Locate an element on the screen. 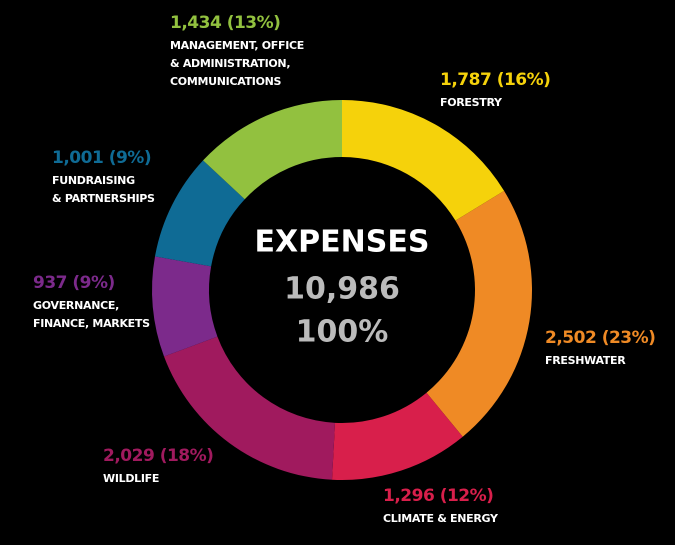  center-total: 10,986 is located at coordinates (342, 289).